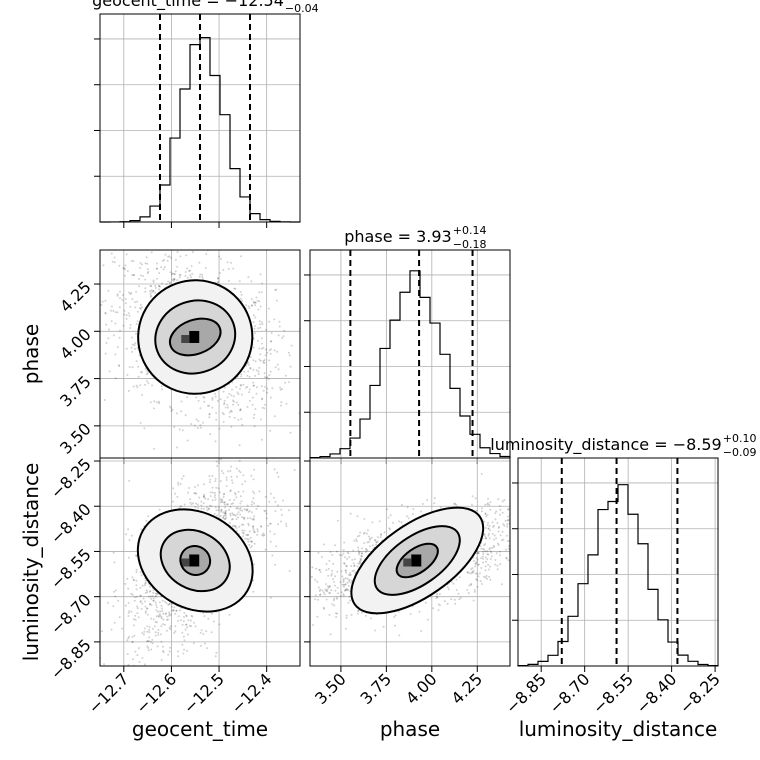 Image resolution: width=760 pixels, height=760 pixels. What do you see at coordinates (71, 614) in the screenshot?
I see `y-tick-label: −8.70` at bounding box center [71, 614].